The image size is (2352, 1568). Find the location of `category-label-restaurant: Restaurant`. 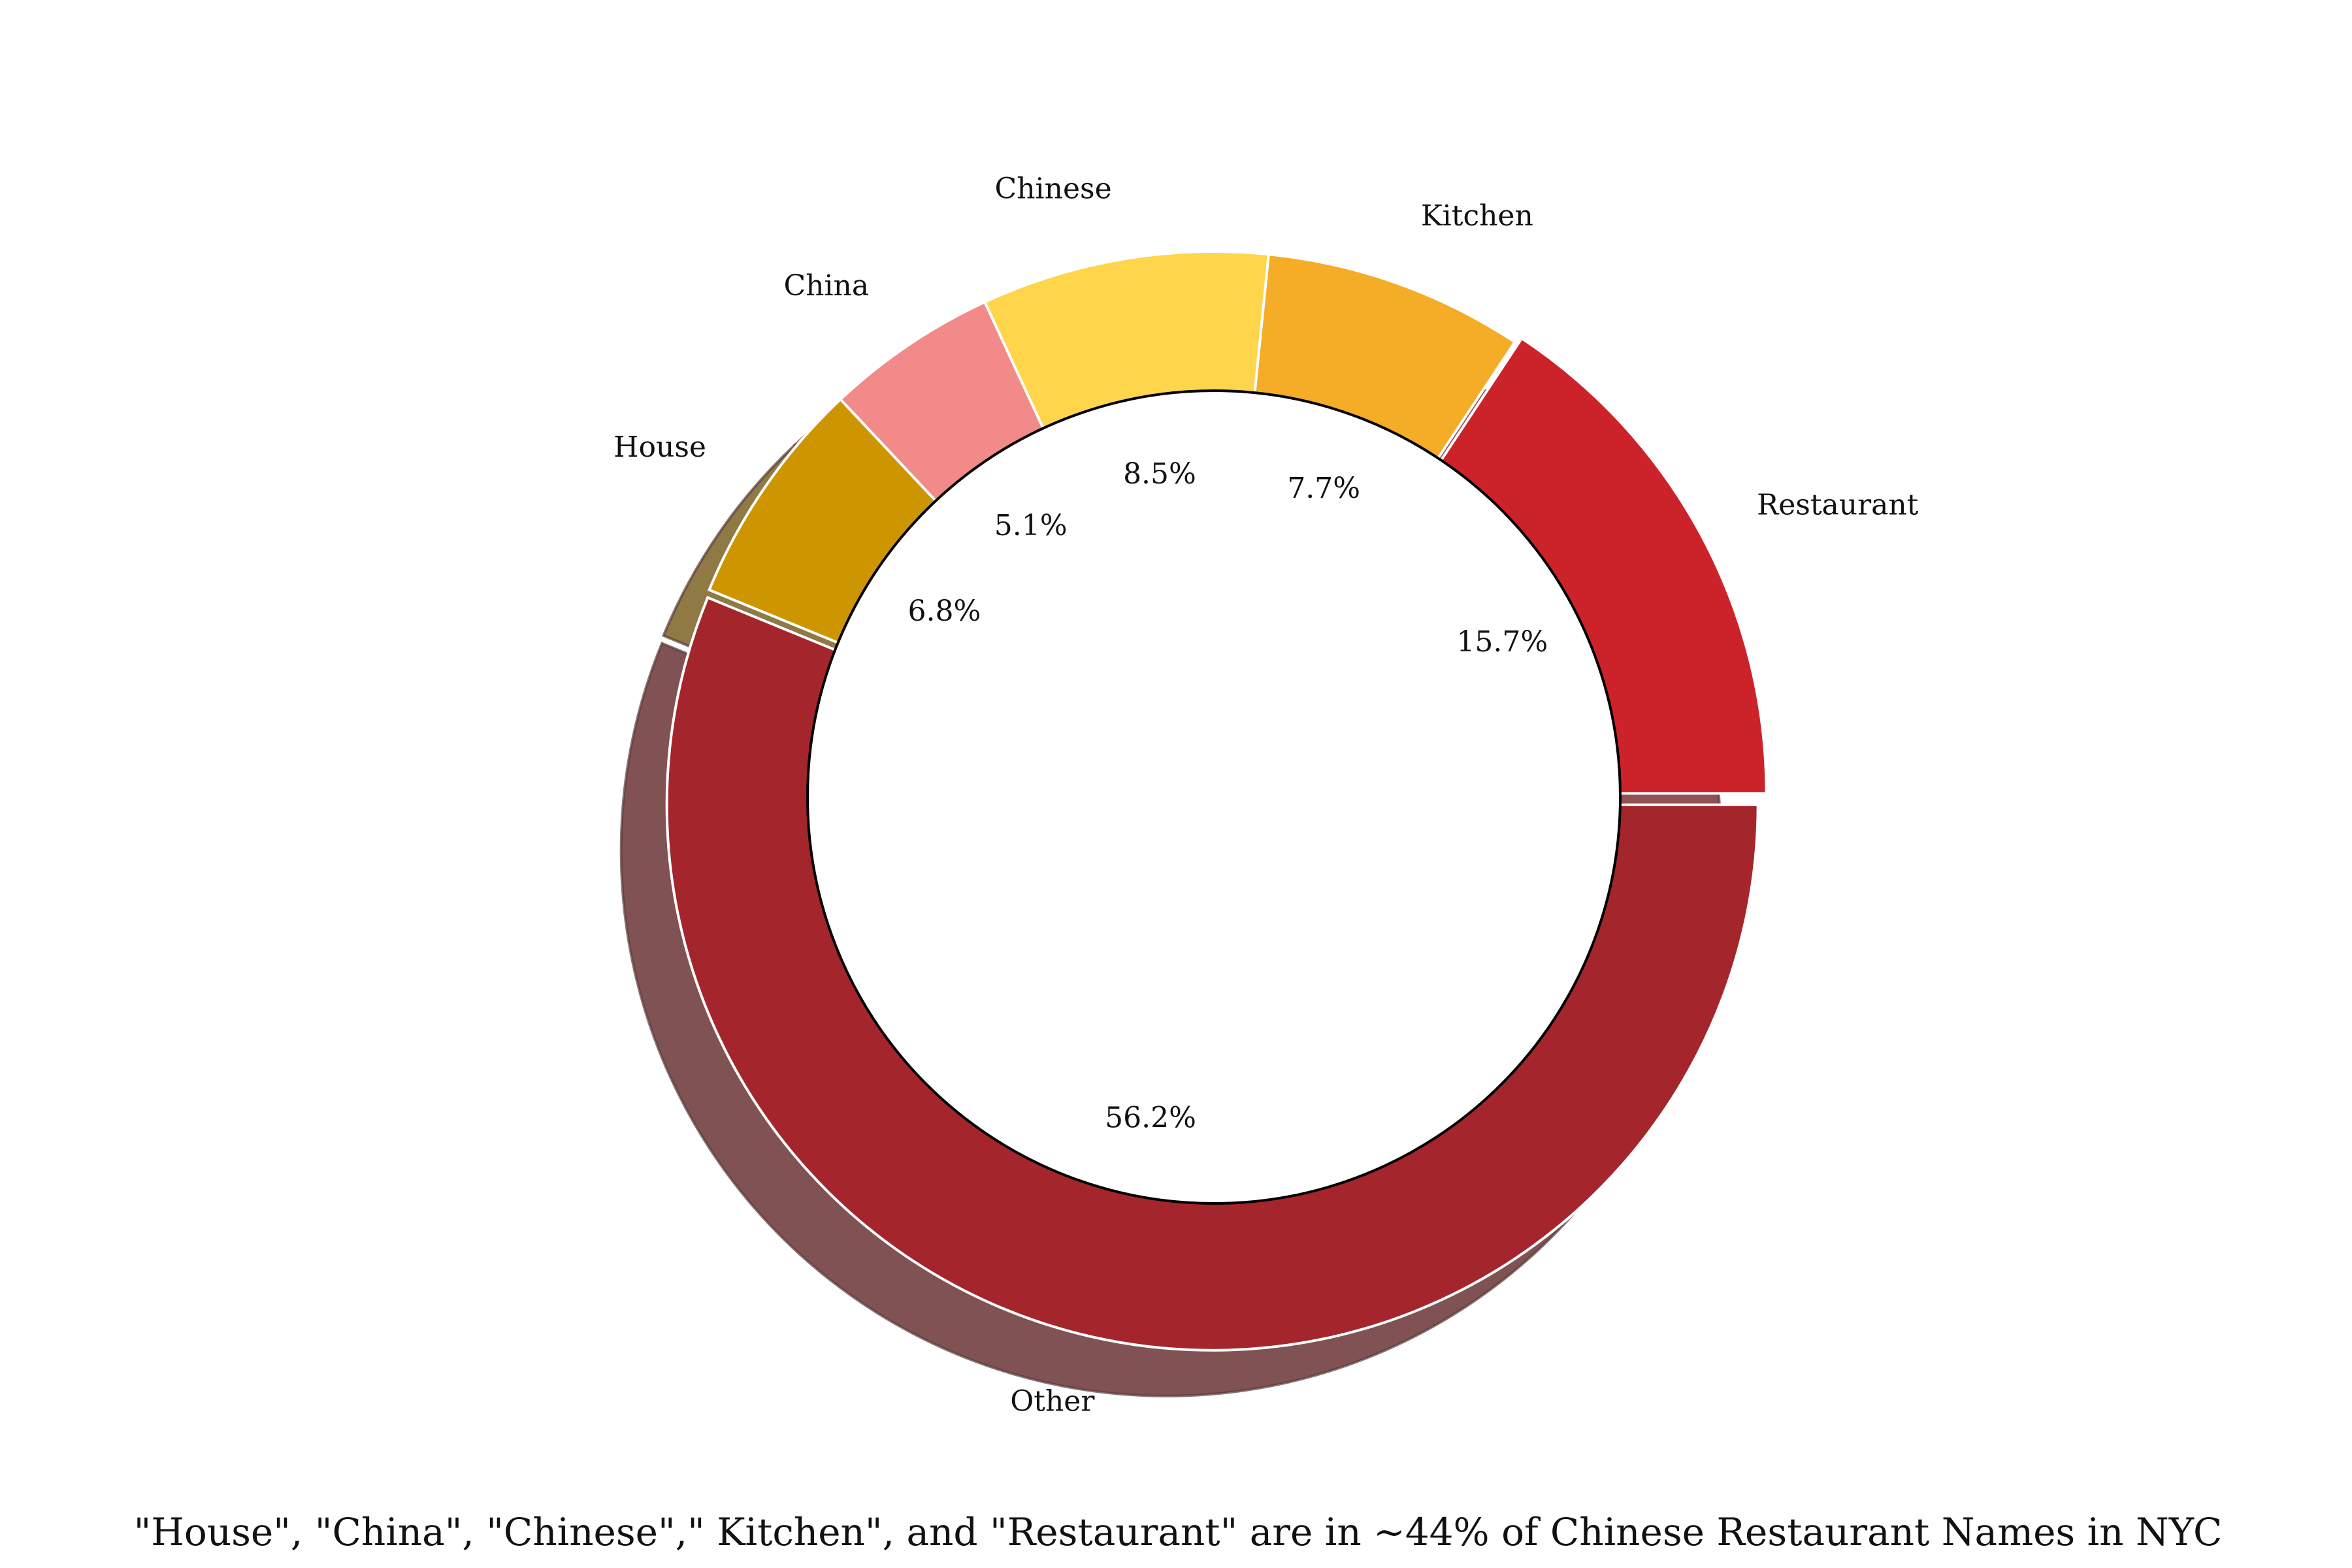

category-label-restaurant: Restaurant is located at coordinates (1838, 504).